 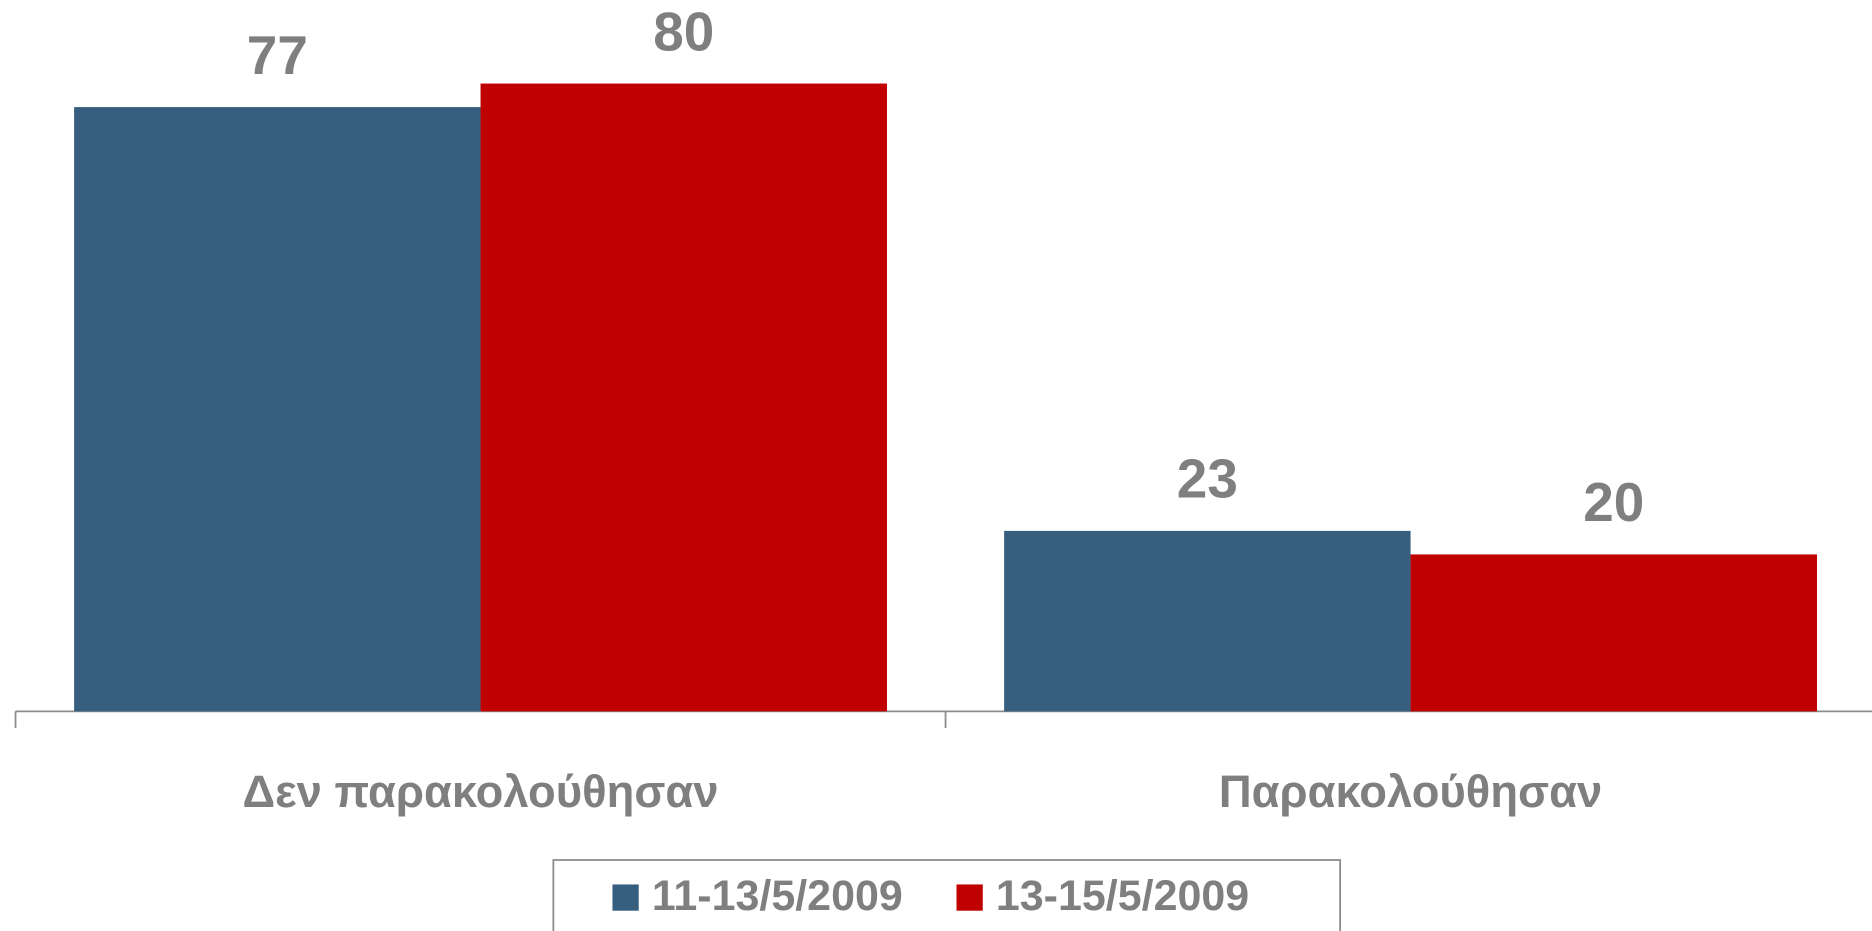 What do you see at coordinates (1207, 479) in the screenshot?
I see `data-label: 23` at bounding box center [1207, 479].